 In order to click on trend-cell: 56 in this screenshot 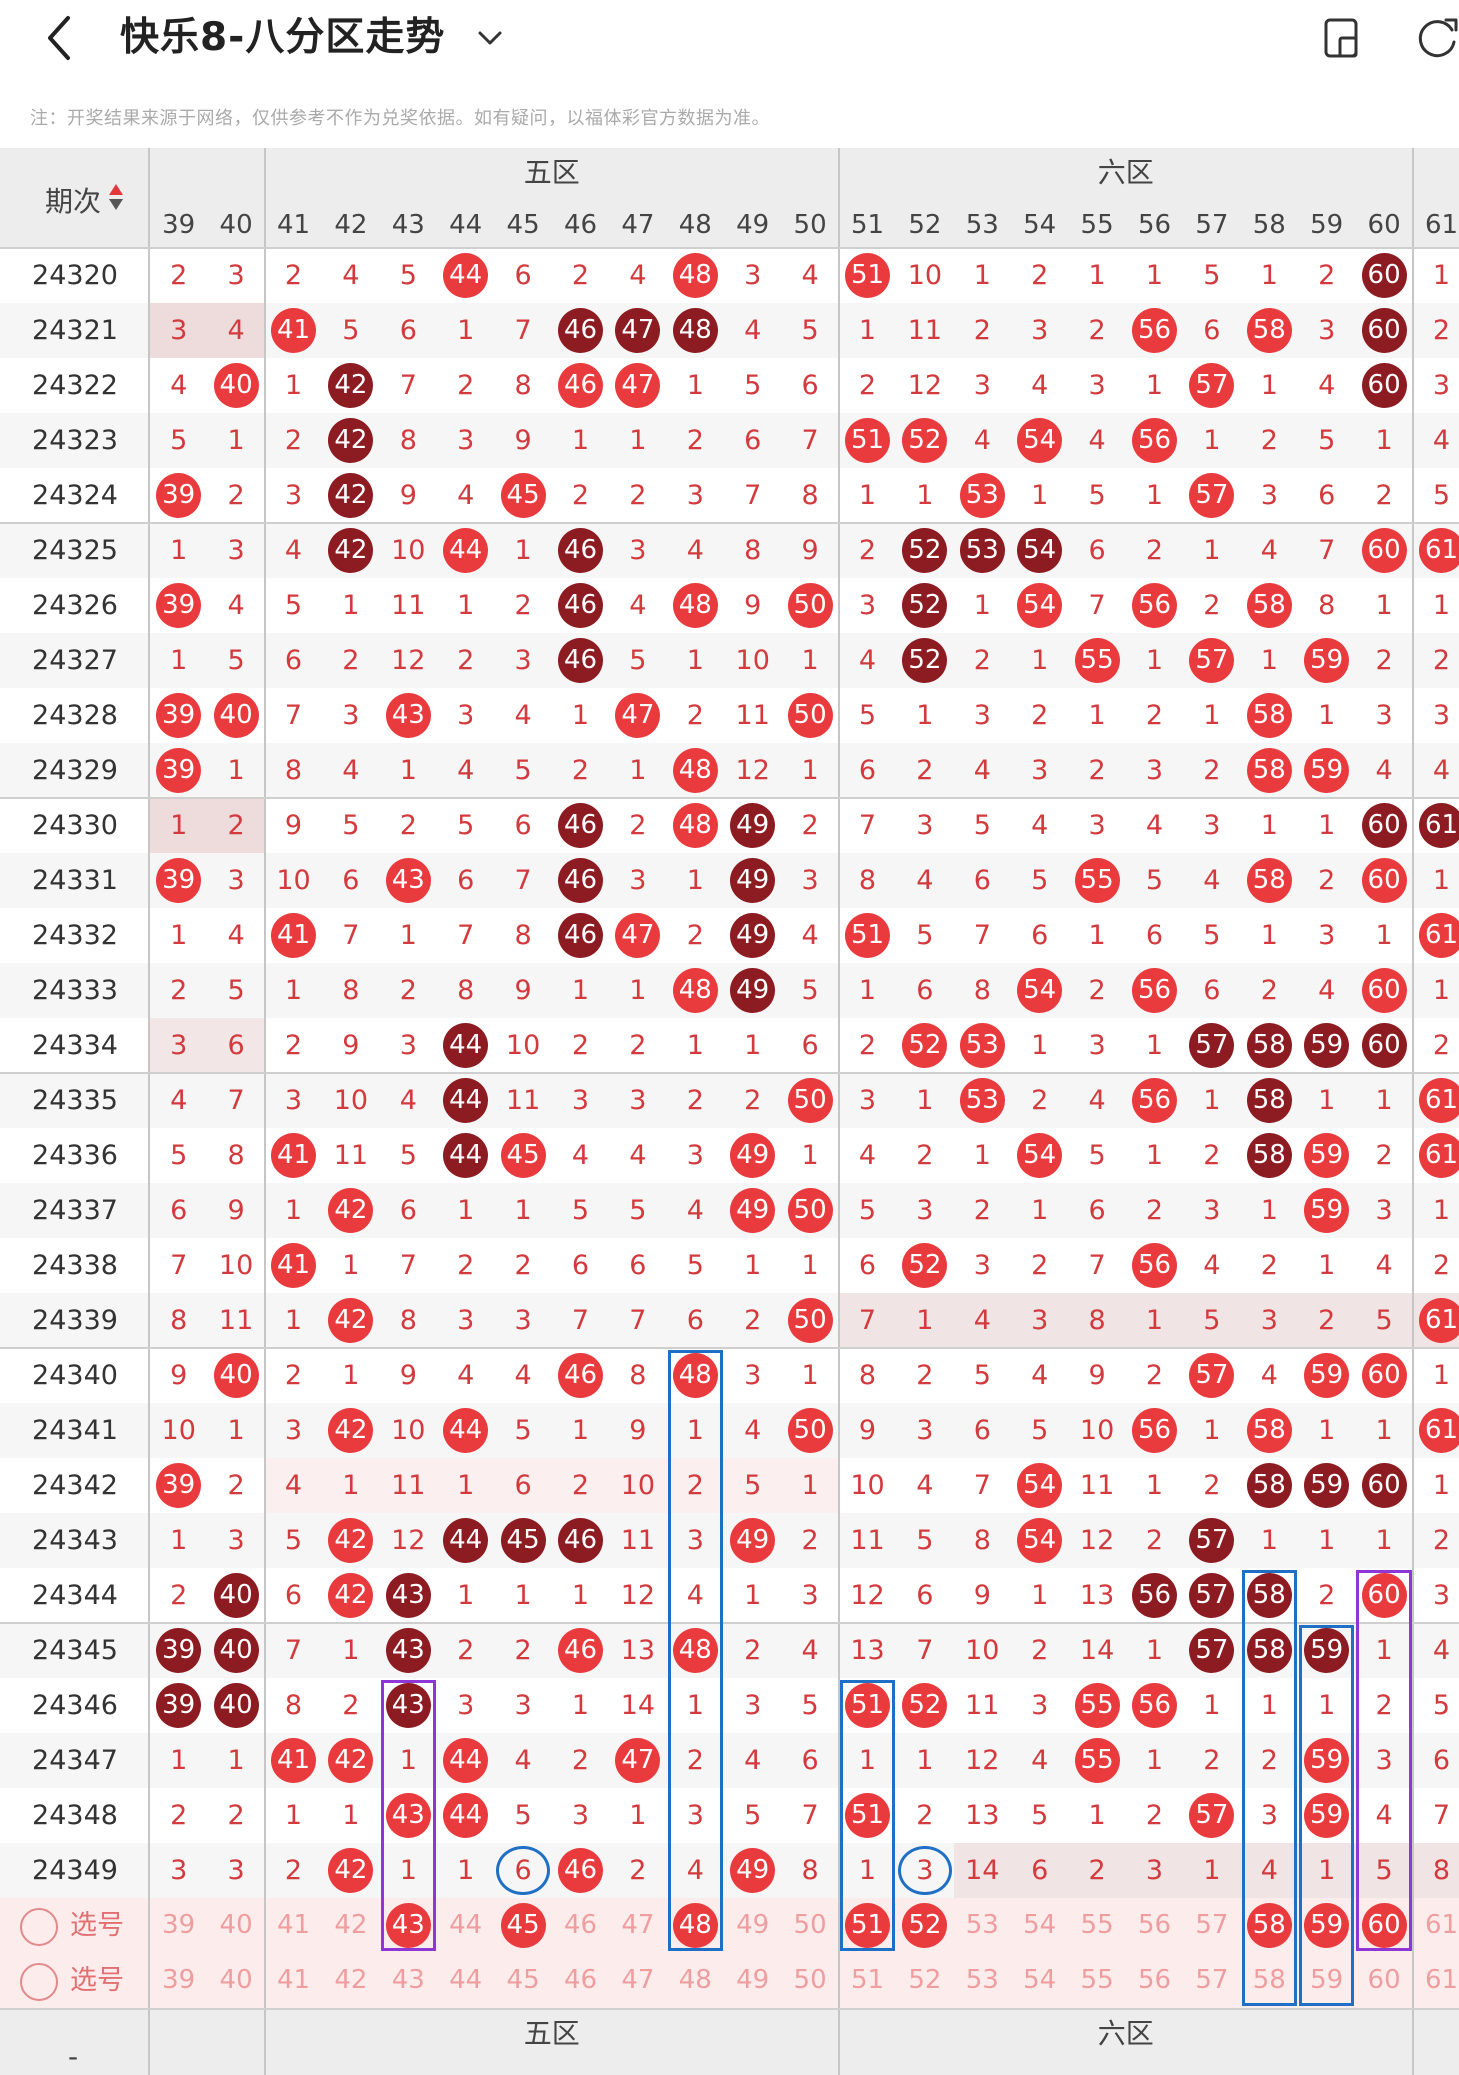, I will do `click(1154, 990)`.